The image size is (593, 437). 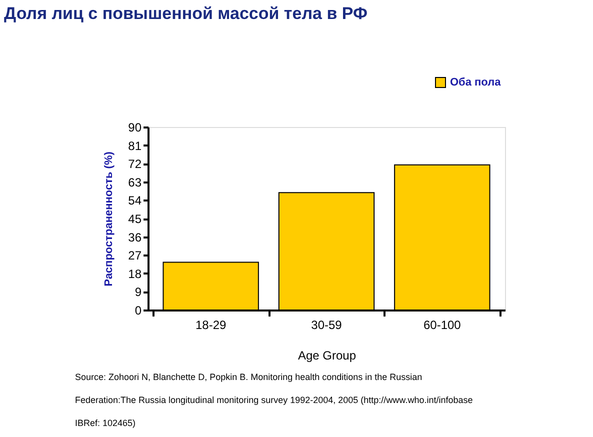 I want to click on y-tick-label: 9, so click(x=138, y=292).